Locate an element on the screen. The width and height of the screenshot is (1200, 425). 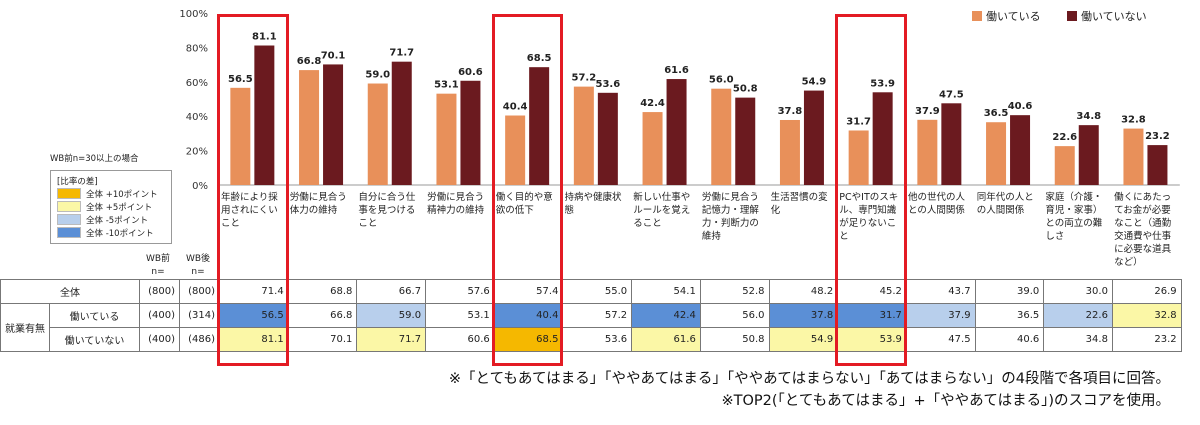
bar-data-label: 37.9 is located at coordinates (927, 111).